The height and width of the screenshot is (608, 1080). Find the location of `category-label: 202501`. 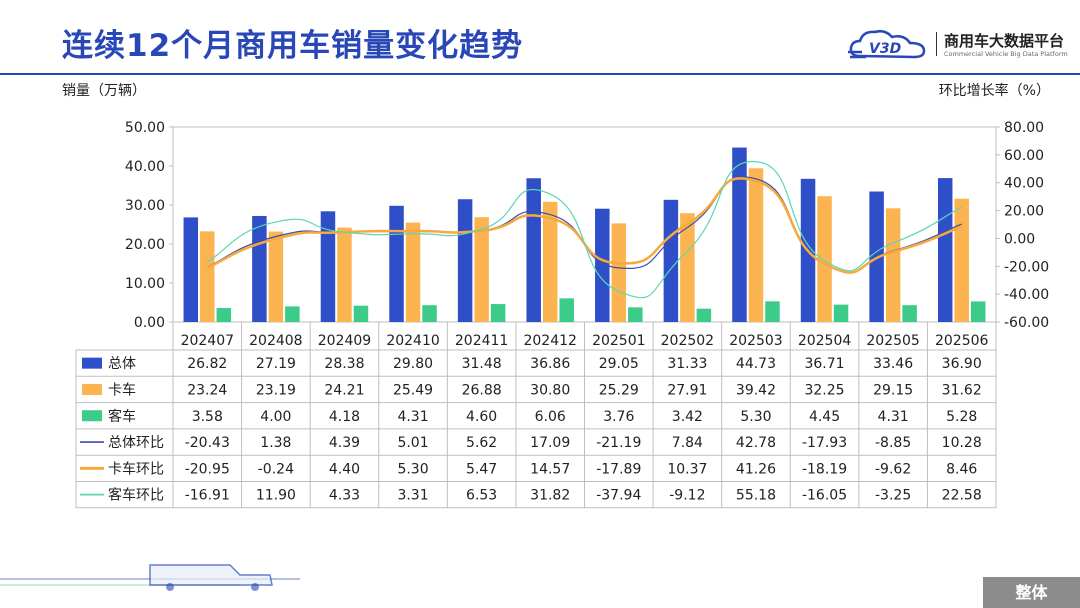

category-label: 202501 is located at coordinates (618, 341).